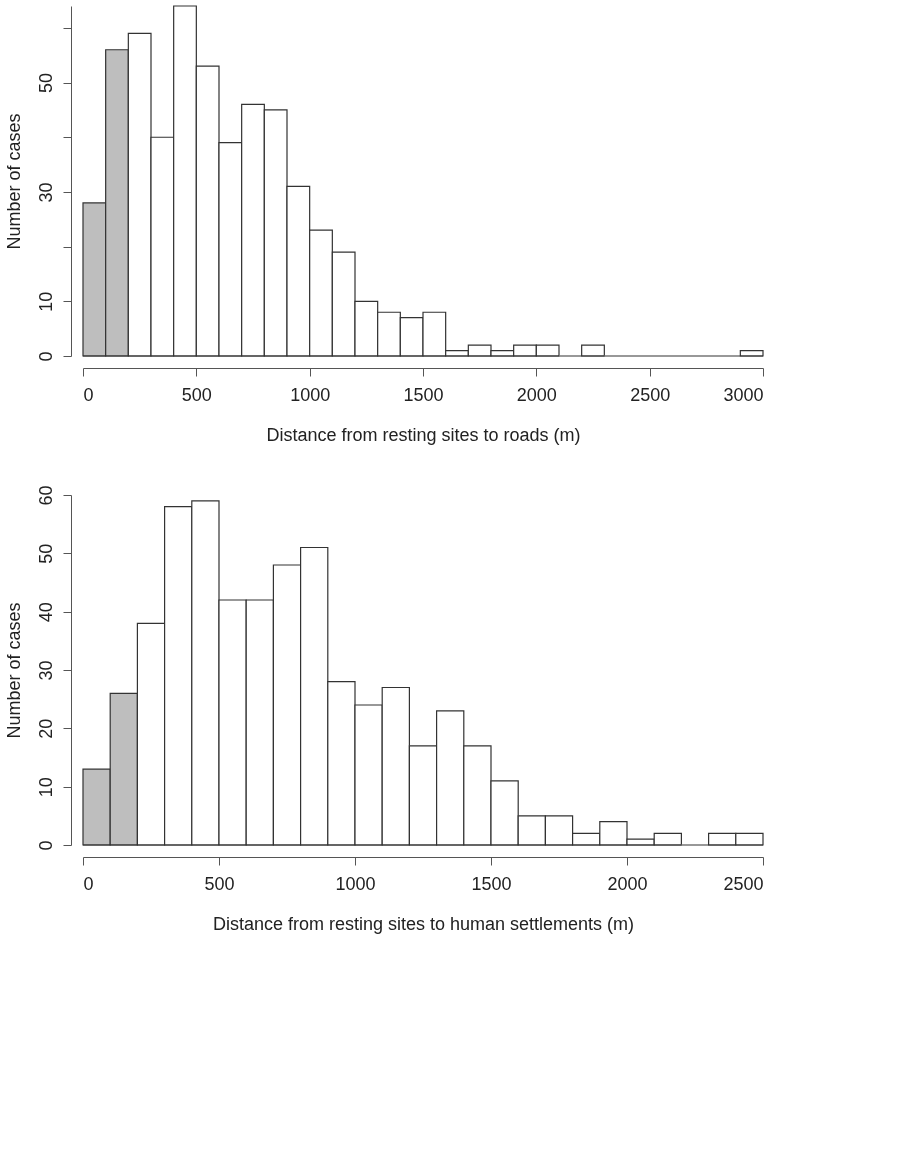 This screenshot has height=1175, width=899. What do you see at coordinates (423, 923) in the screenshot?
I see `x-axis-title: Distance from resting sites to human settlements (m)` at bounding box center [423, 923].